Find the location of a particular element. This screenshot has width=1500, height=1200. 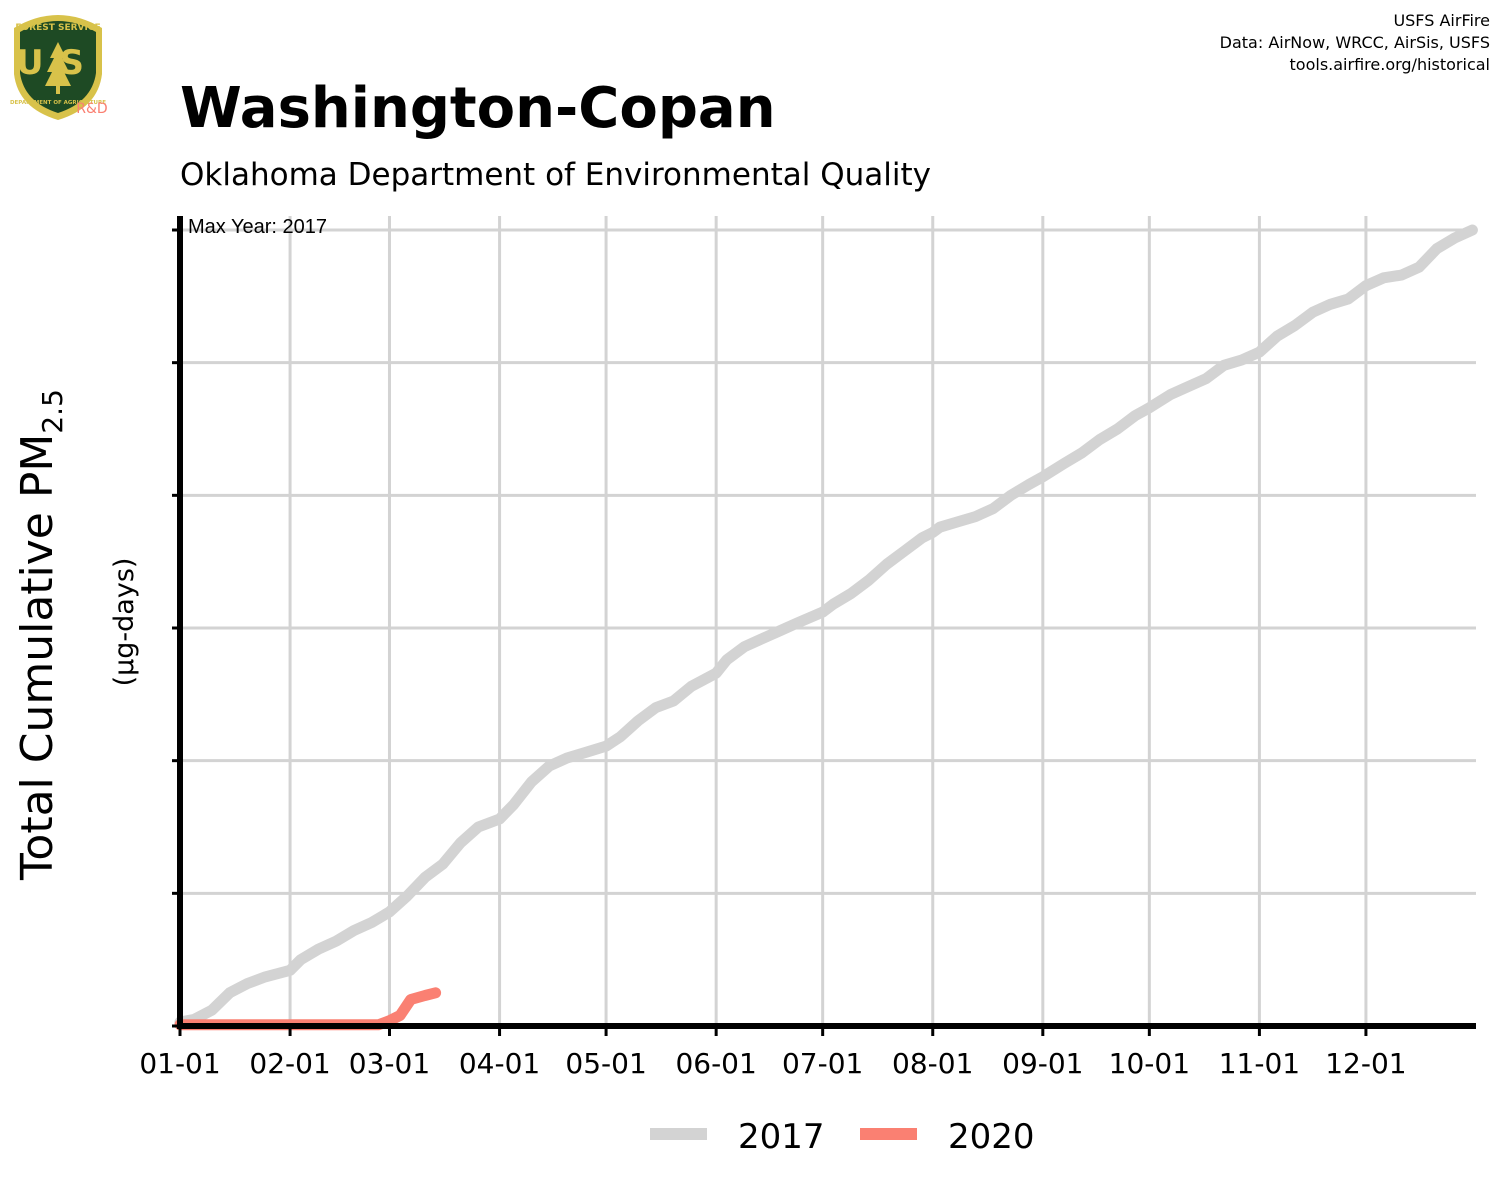

x-tick-label: 02-01 is located at coordinates (289, 1063).